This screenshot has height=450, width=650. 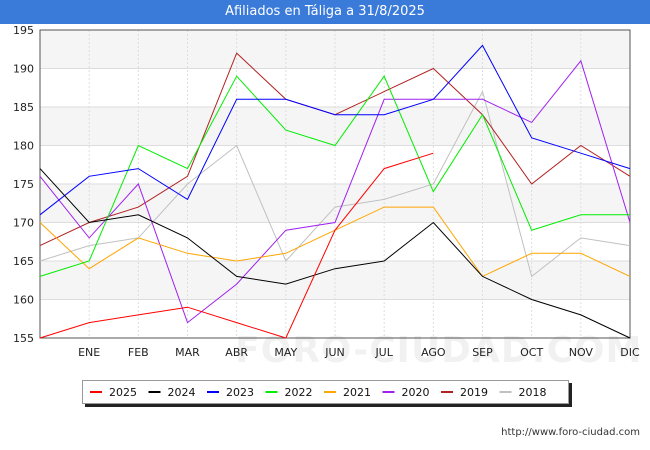 I want to click on watermark: FORO-CIUDAD.COM, so click(x=439, y=350).